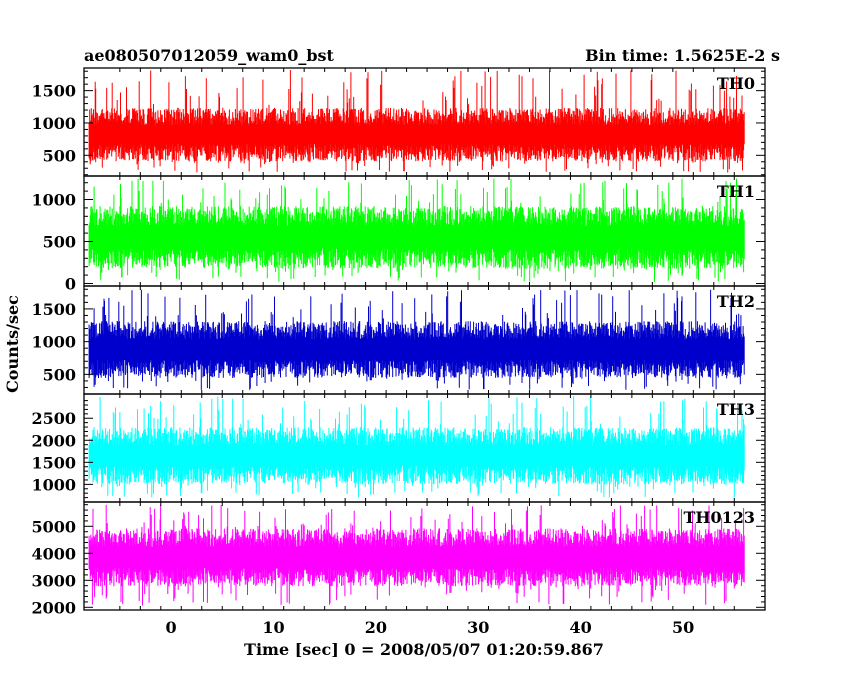 The width and height of the screenshot is (850, 684). I want to click on x-tick-label: 30, so click(478, 627).